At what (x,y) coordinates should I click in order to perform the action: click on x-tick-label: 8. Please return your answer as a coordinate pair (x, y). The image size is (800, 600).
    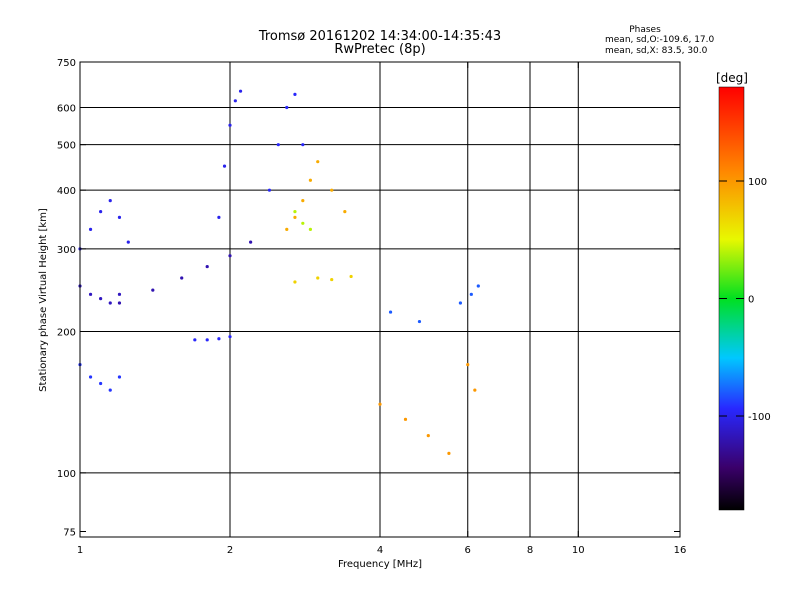
    Looking at the image, I should click on (530, 550).